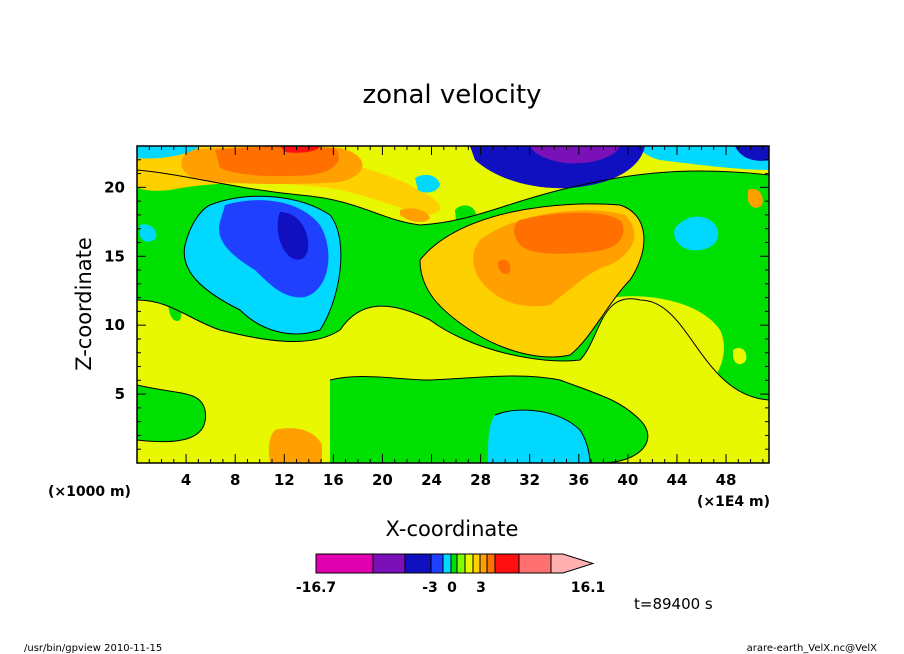 This screenshot has width=904, height=654. Describe the element at coordinates (235, 480) in the screenshot. I see `x-tick-label: 8` at that location.